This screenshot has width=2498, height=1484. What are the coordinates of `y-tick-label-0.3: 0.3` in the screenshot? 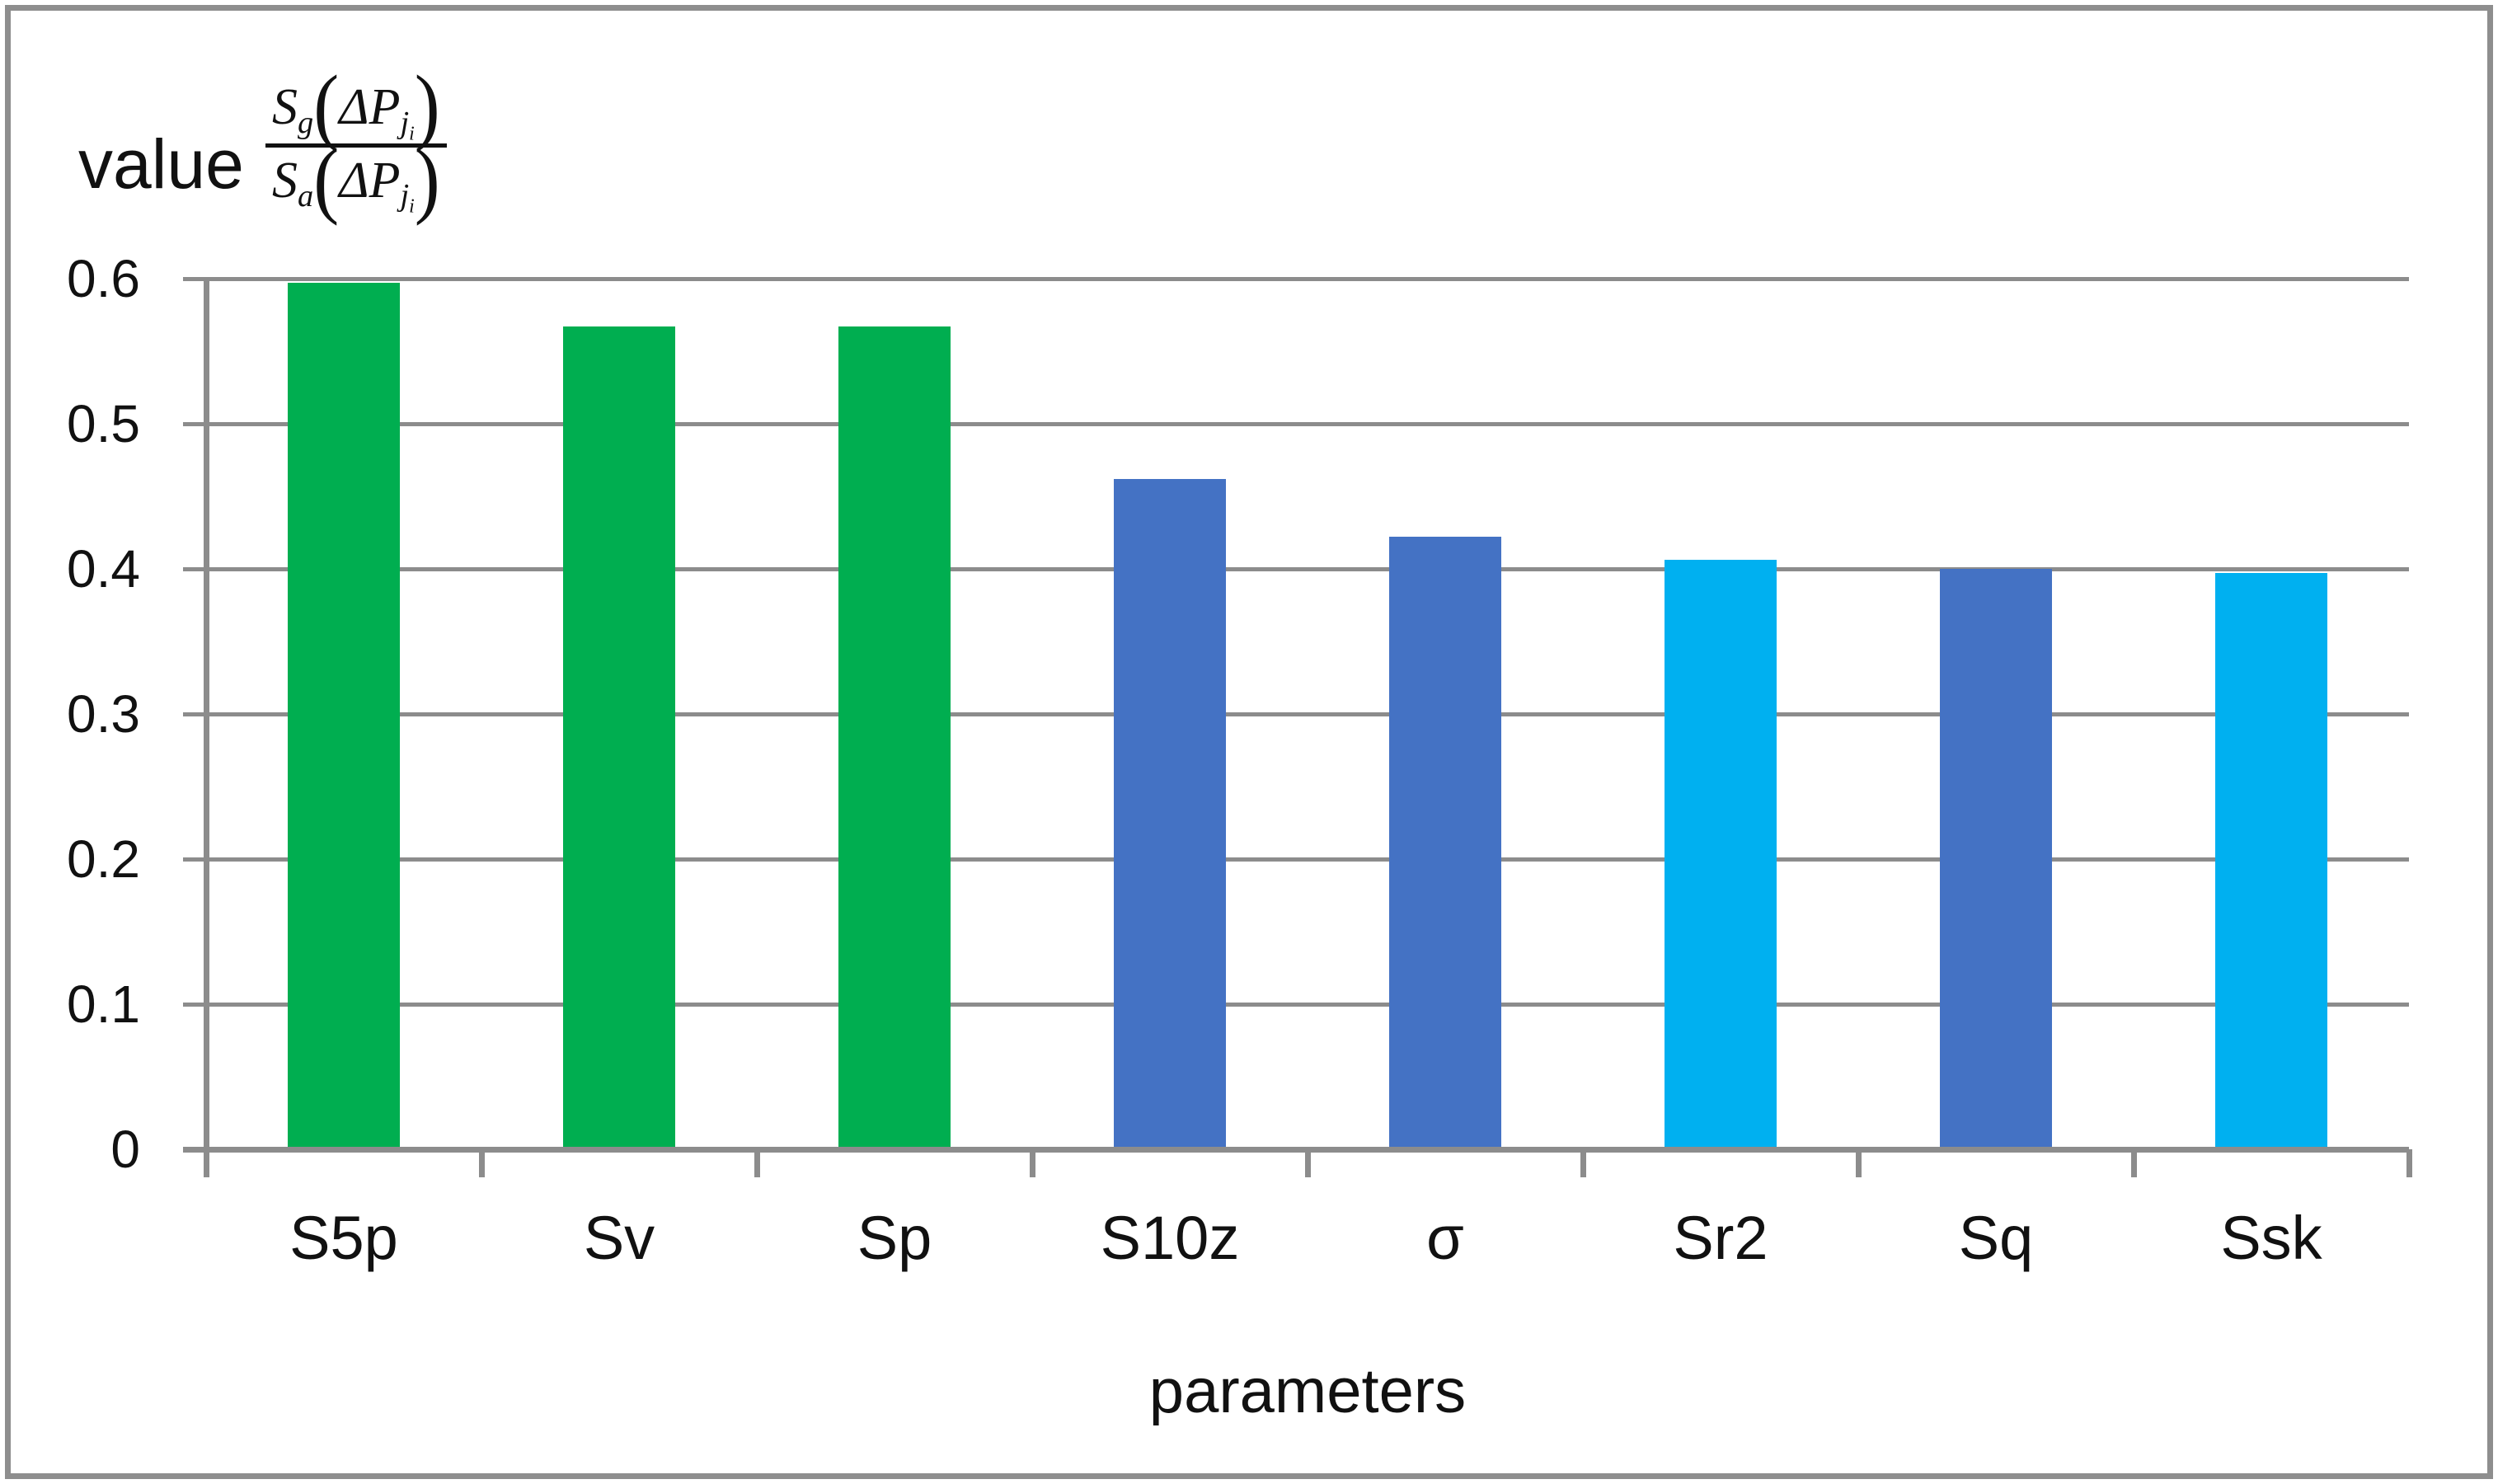 It's located at (104, 714).